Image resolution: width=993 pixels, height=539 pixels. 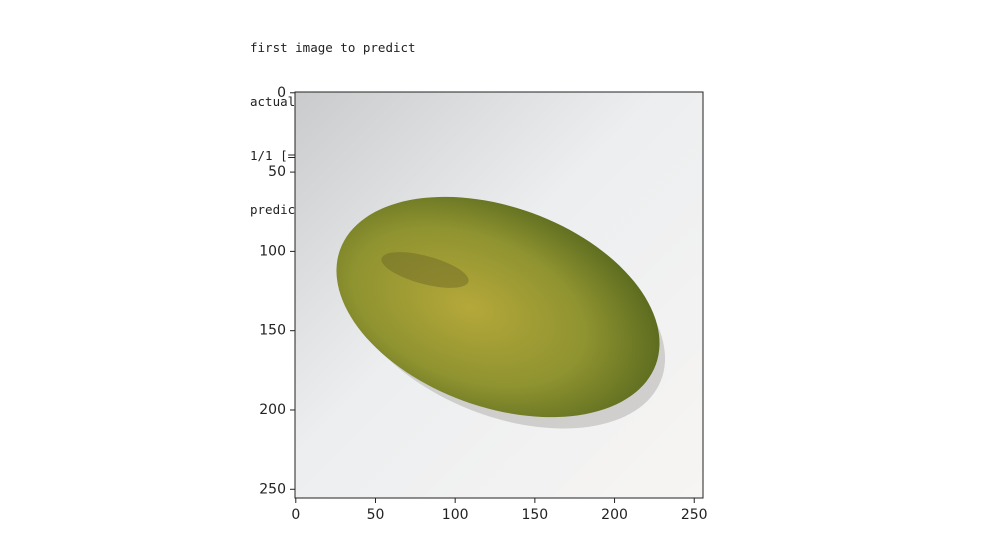 What do you see at coordinates (277, 172) in the screenshot?
I see `y-tick-label: 50` at bounding box center [277, 172].